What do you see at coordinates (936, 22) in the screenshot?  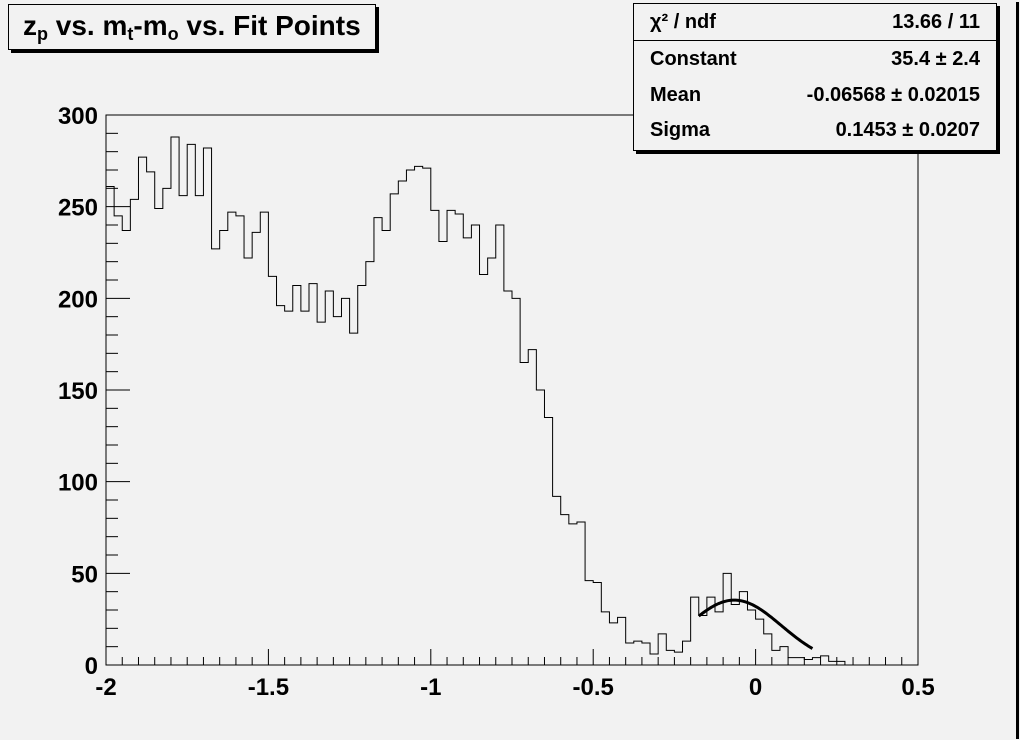 I see `stats-value: 13.66 / 11` at bounding box center [936, 22].